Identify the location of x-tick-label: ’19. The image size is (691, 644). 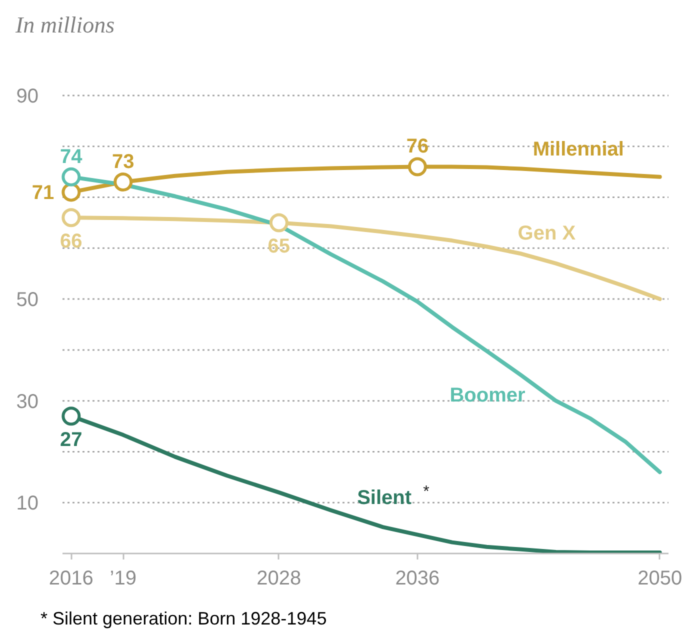
(123, 579).